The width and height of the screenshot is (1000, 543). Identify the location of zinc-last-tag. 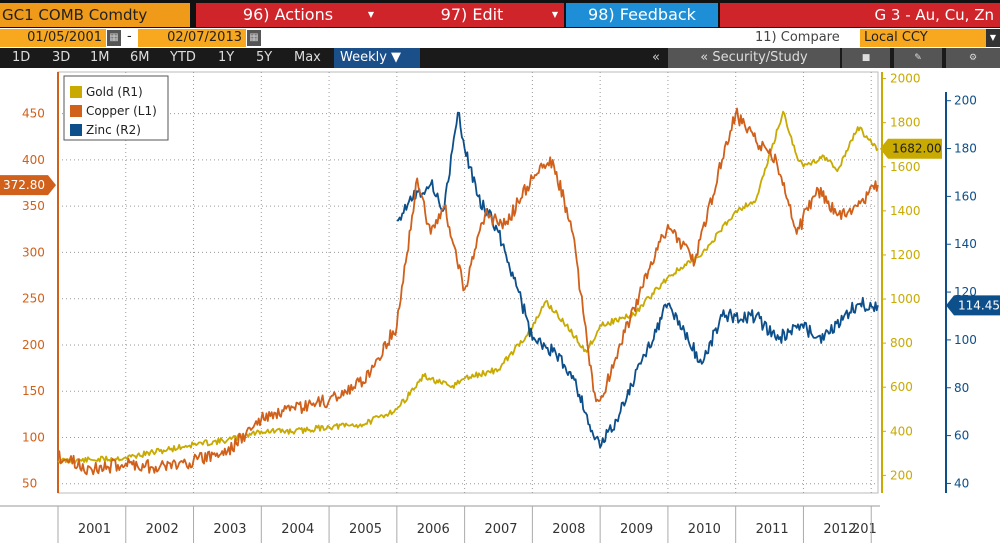
(973, 305).